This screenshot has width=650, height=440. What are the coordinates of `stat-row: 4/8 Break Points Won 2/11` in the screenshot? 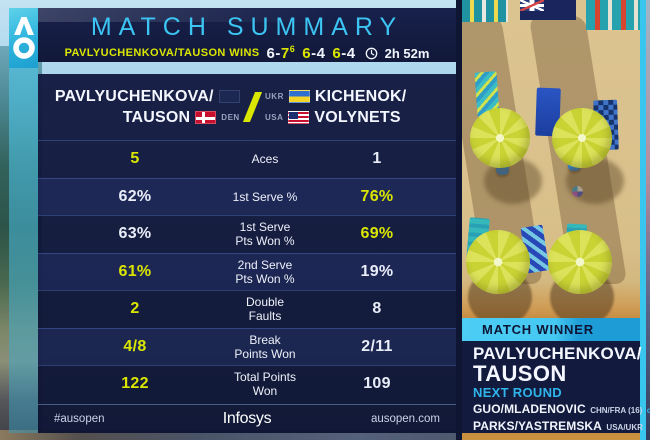 It's located at (247, 346).